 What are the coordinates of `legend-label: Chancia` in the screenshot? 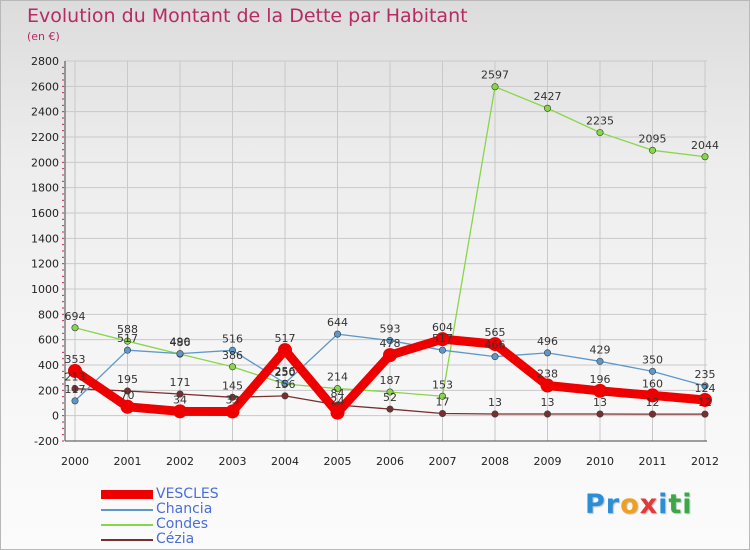 It's located at (184, 509).